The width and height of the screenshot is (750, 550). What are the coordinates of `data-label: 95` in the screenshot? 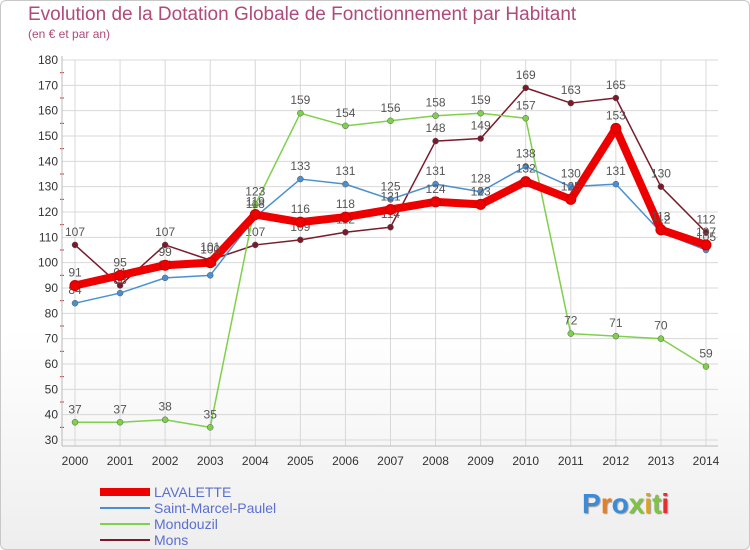 It's located at (120, 262).